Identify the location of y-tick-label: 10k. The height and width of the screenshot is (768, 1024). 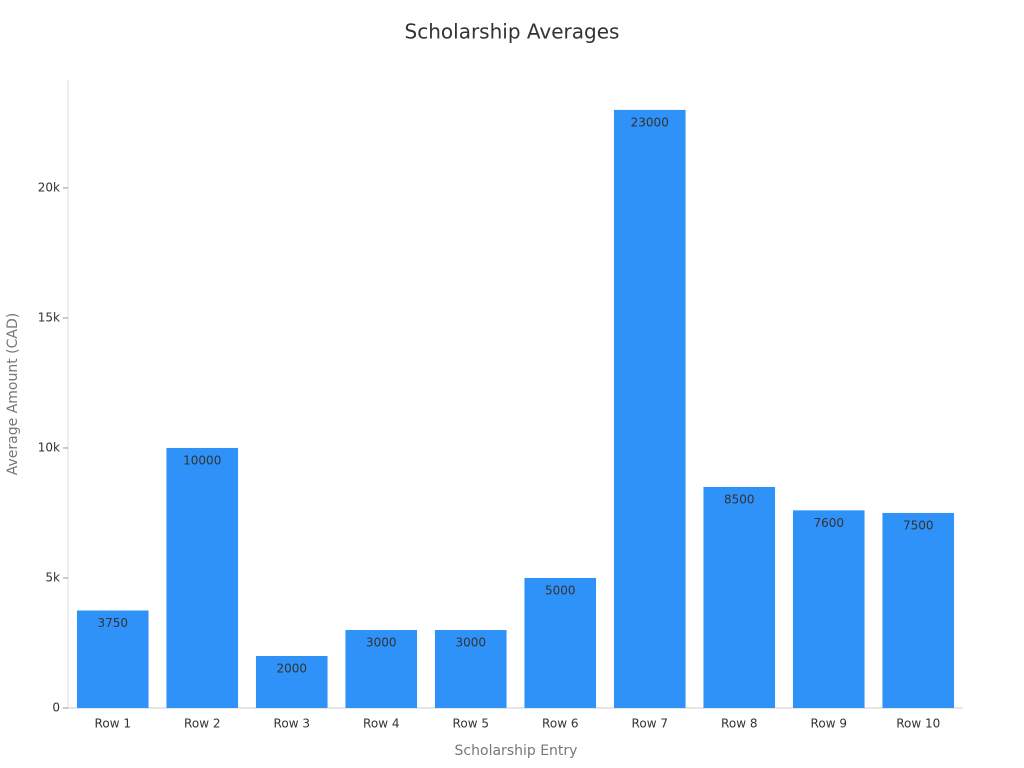
(49, 447).